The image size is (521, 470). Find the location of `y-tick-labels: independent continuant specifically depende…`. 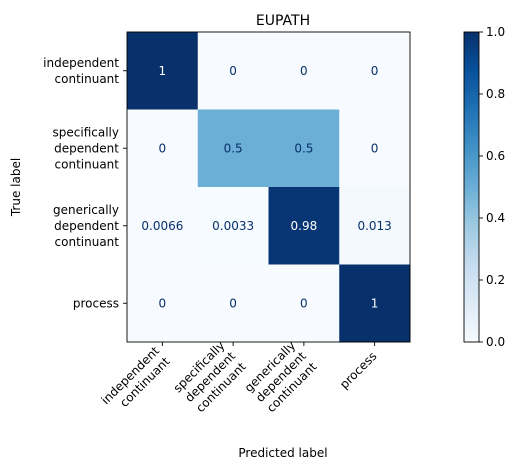

y-tick-labels: independent continuant specifically depende… is located at coordinates (85, 183).